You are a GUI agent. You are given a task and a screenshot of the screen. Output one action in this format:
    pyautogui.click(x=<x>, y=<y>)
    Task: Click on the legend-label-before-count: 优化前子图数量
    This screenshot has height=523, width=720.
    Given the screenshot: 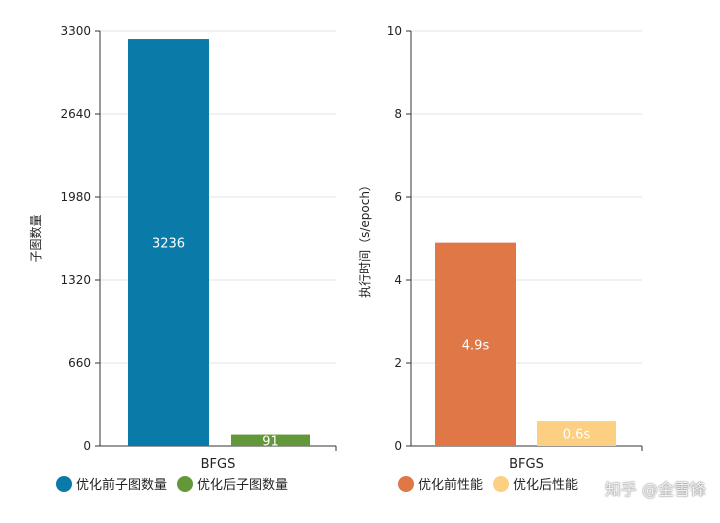 What is the action you would take?
    pyautogui.click(x=122, y=485)
    